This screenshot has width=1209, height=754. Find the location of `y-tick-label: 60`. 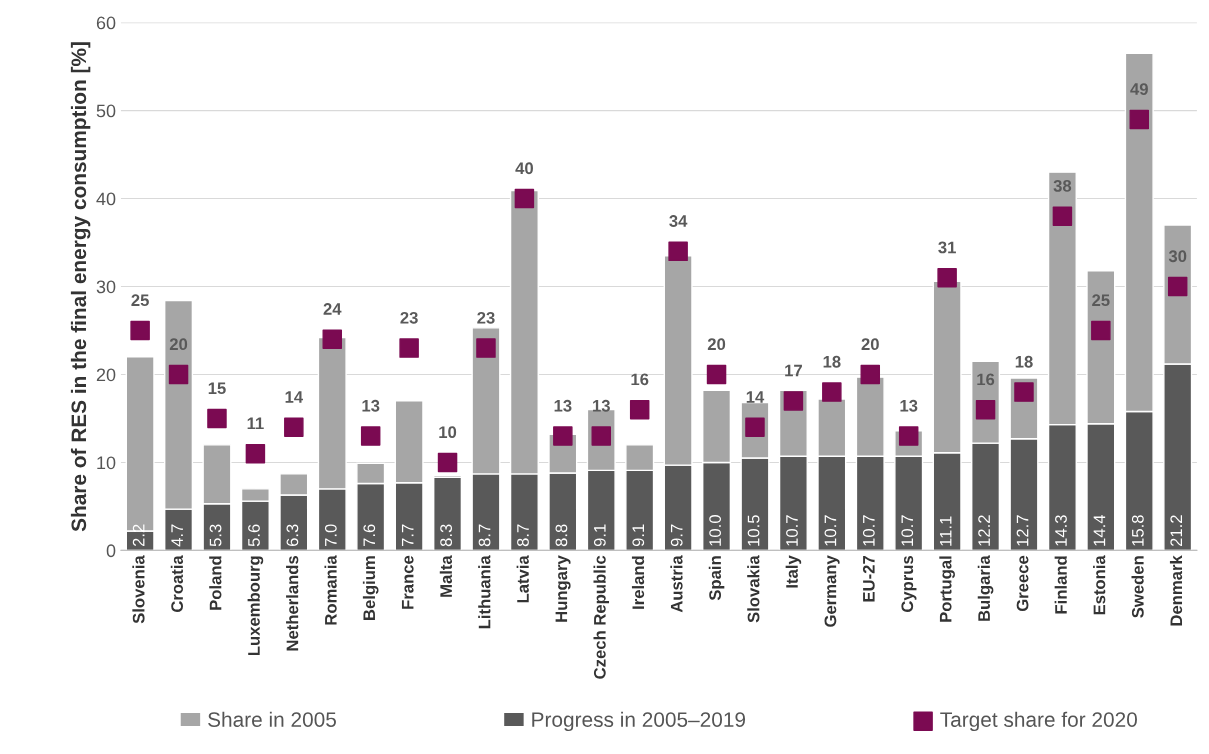

y-tick-label: 60 is located at coordinates (106, 23).